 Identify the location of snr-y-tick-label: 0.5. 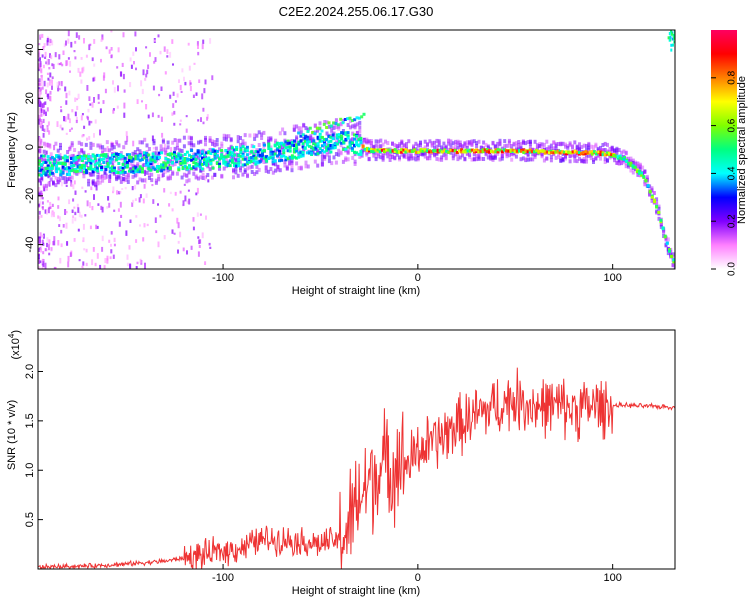
(30, 519).